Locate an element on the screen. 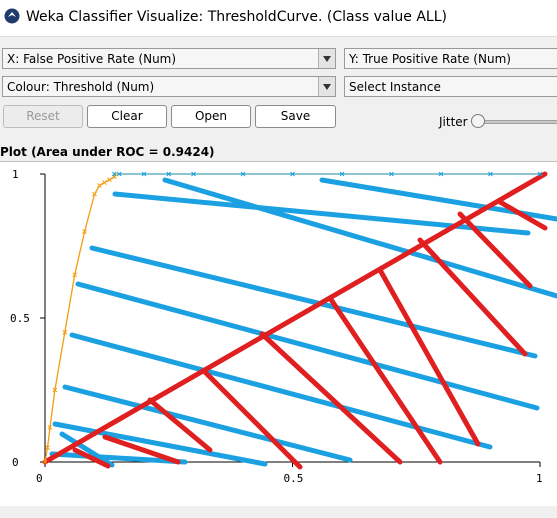  select-instance-dropdown: Select Instance is located at coordinates (450, 86).